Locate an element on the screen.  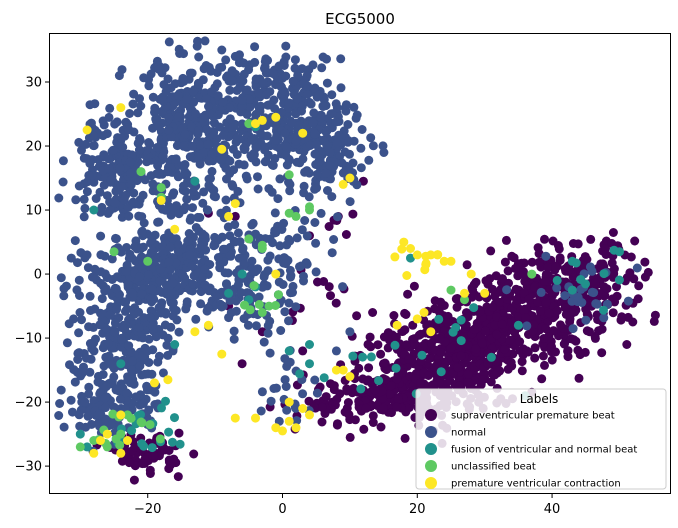
legend-box is located at coordinates (541, 439).